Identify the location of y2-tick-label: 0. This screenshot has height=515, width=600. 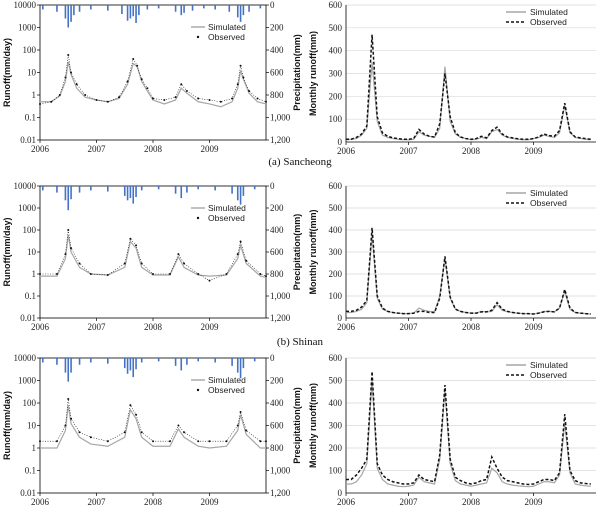
(272, 358).